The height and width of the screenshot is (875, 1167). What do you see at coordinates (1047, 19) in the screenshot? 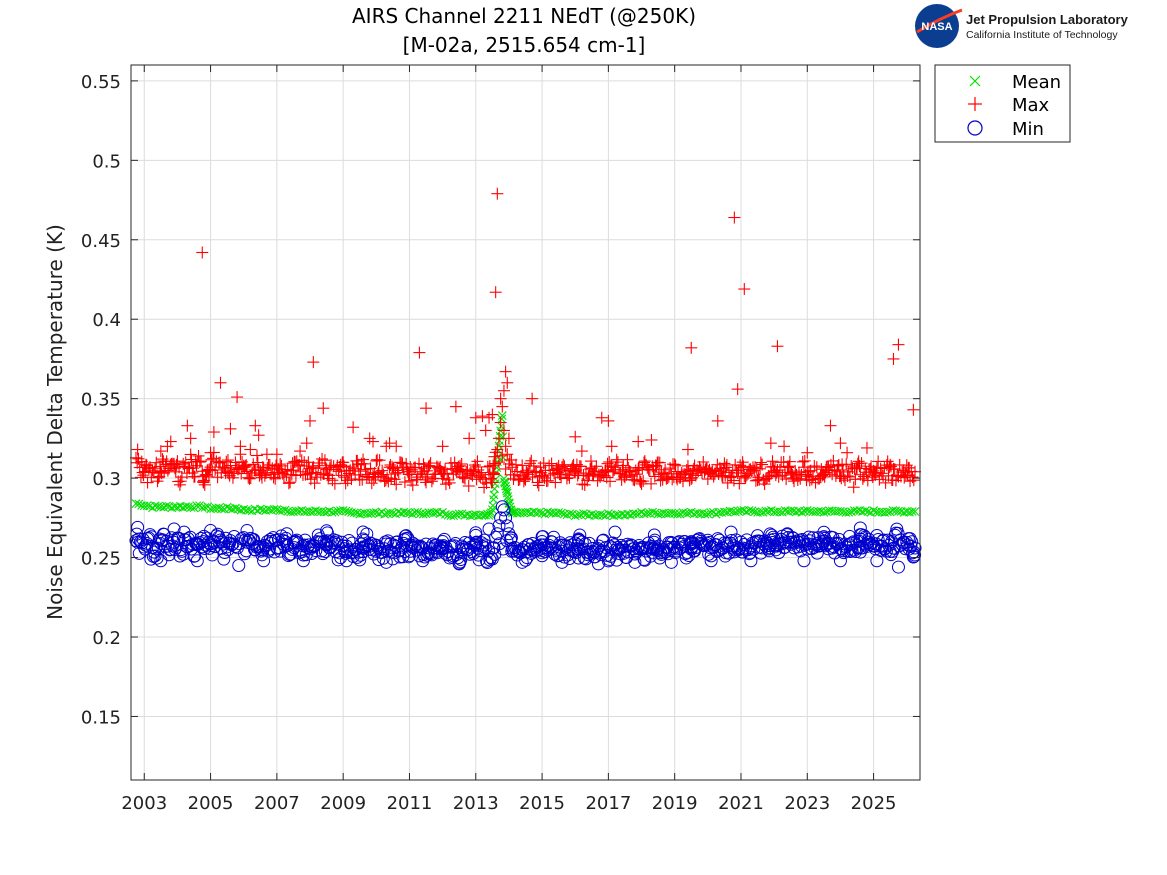
I see `jpl-logo-line1: Jet Propulsion Laboratory` at bounding box center [1047, 19].